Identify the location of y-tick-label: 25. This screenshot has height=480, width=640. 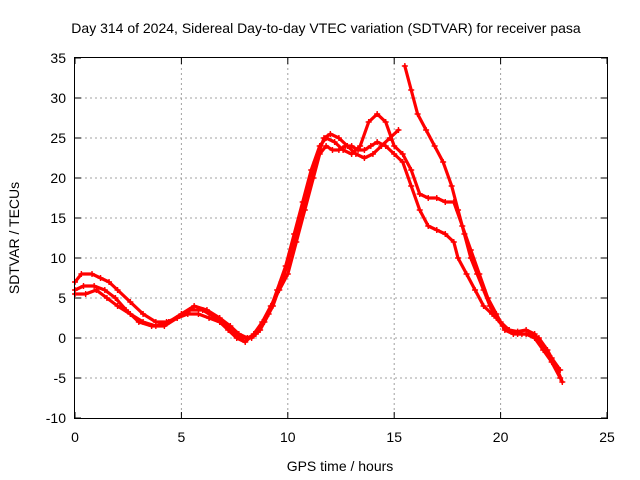
(58, 138).